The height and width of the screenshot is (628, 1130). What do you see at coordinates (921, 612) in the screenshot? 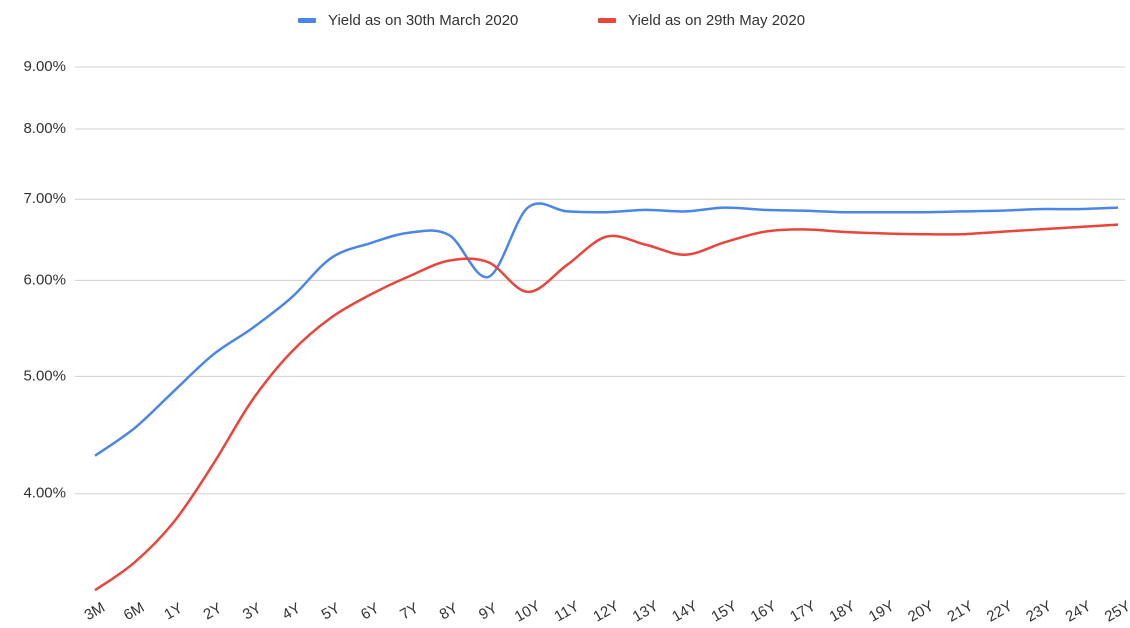
I see `x-tick-label: 20Y` at bounding box center [921, 612].